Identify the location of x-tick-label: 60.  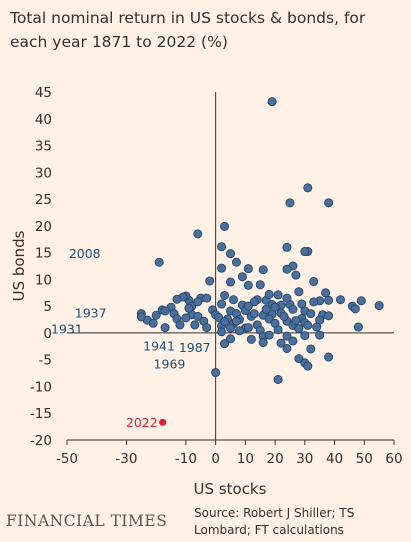
(393, 459).